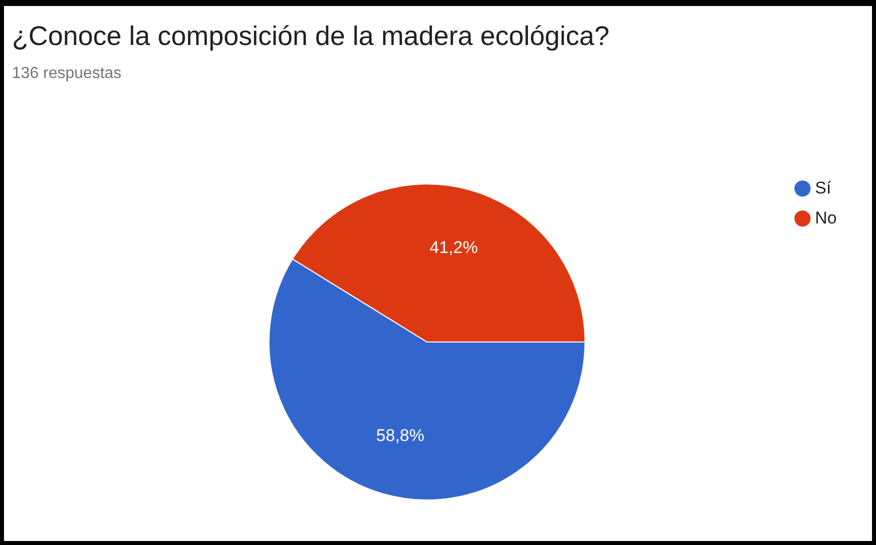  What do you see at coordinates (823, 188) in the screenshot?
I see `legend-label: Sí` at bounding box center [823, 188].